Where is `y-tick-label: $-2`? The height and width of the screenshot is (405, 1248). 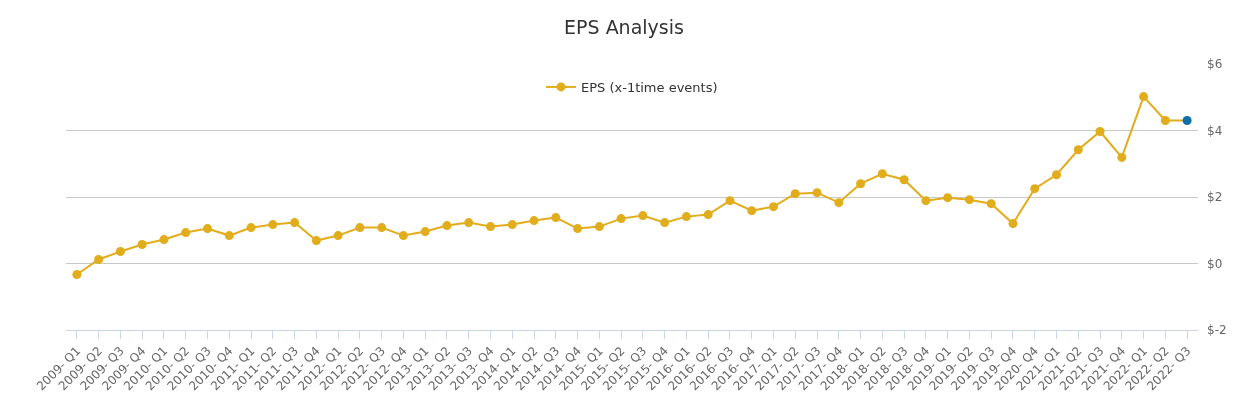
y-tick-label: $-2 is located at coordinates (1217, 330).